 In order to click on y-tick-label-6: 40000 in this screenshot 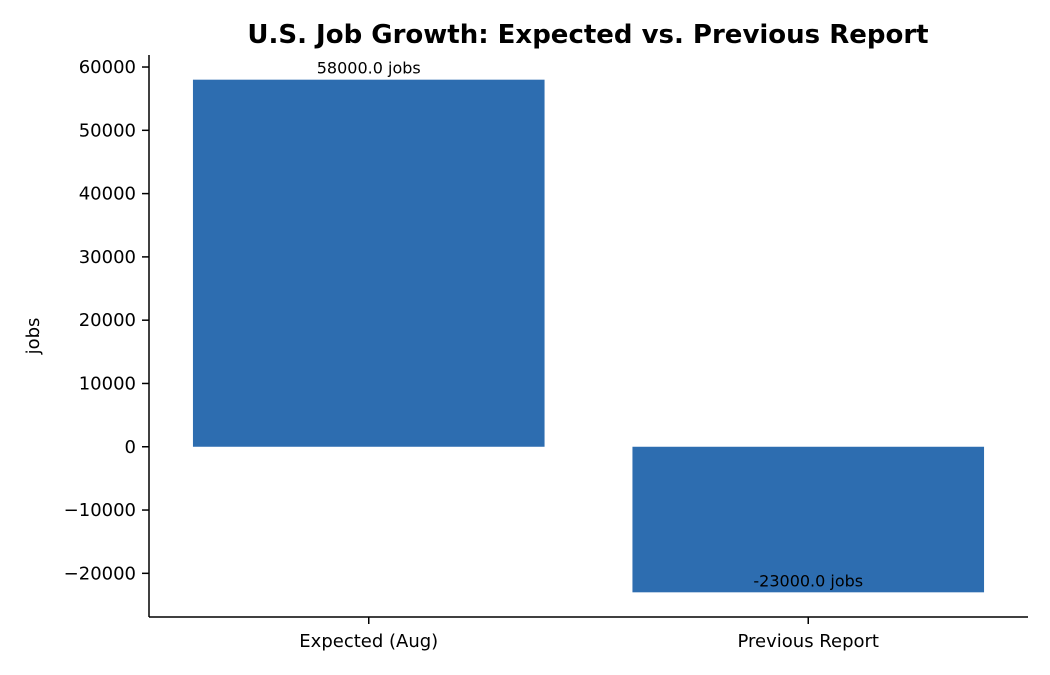, I will do `click(107, 194)`.